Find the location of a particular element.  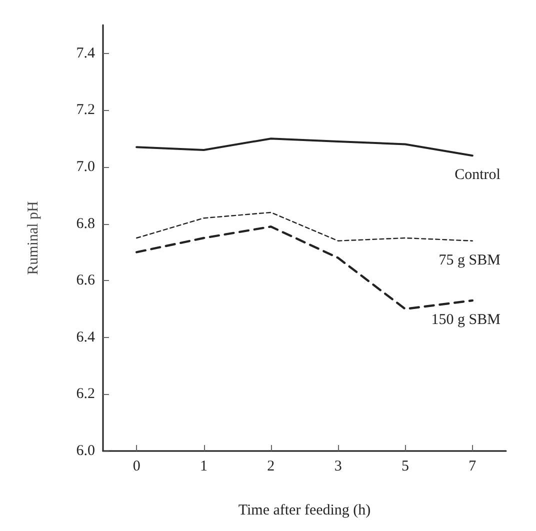

x-tick-label: 2 is located at coordinates (271, 466).